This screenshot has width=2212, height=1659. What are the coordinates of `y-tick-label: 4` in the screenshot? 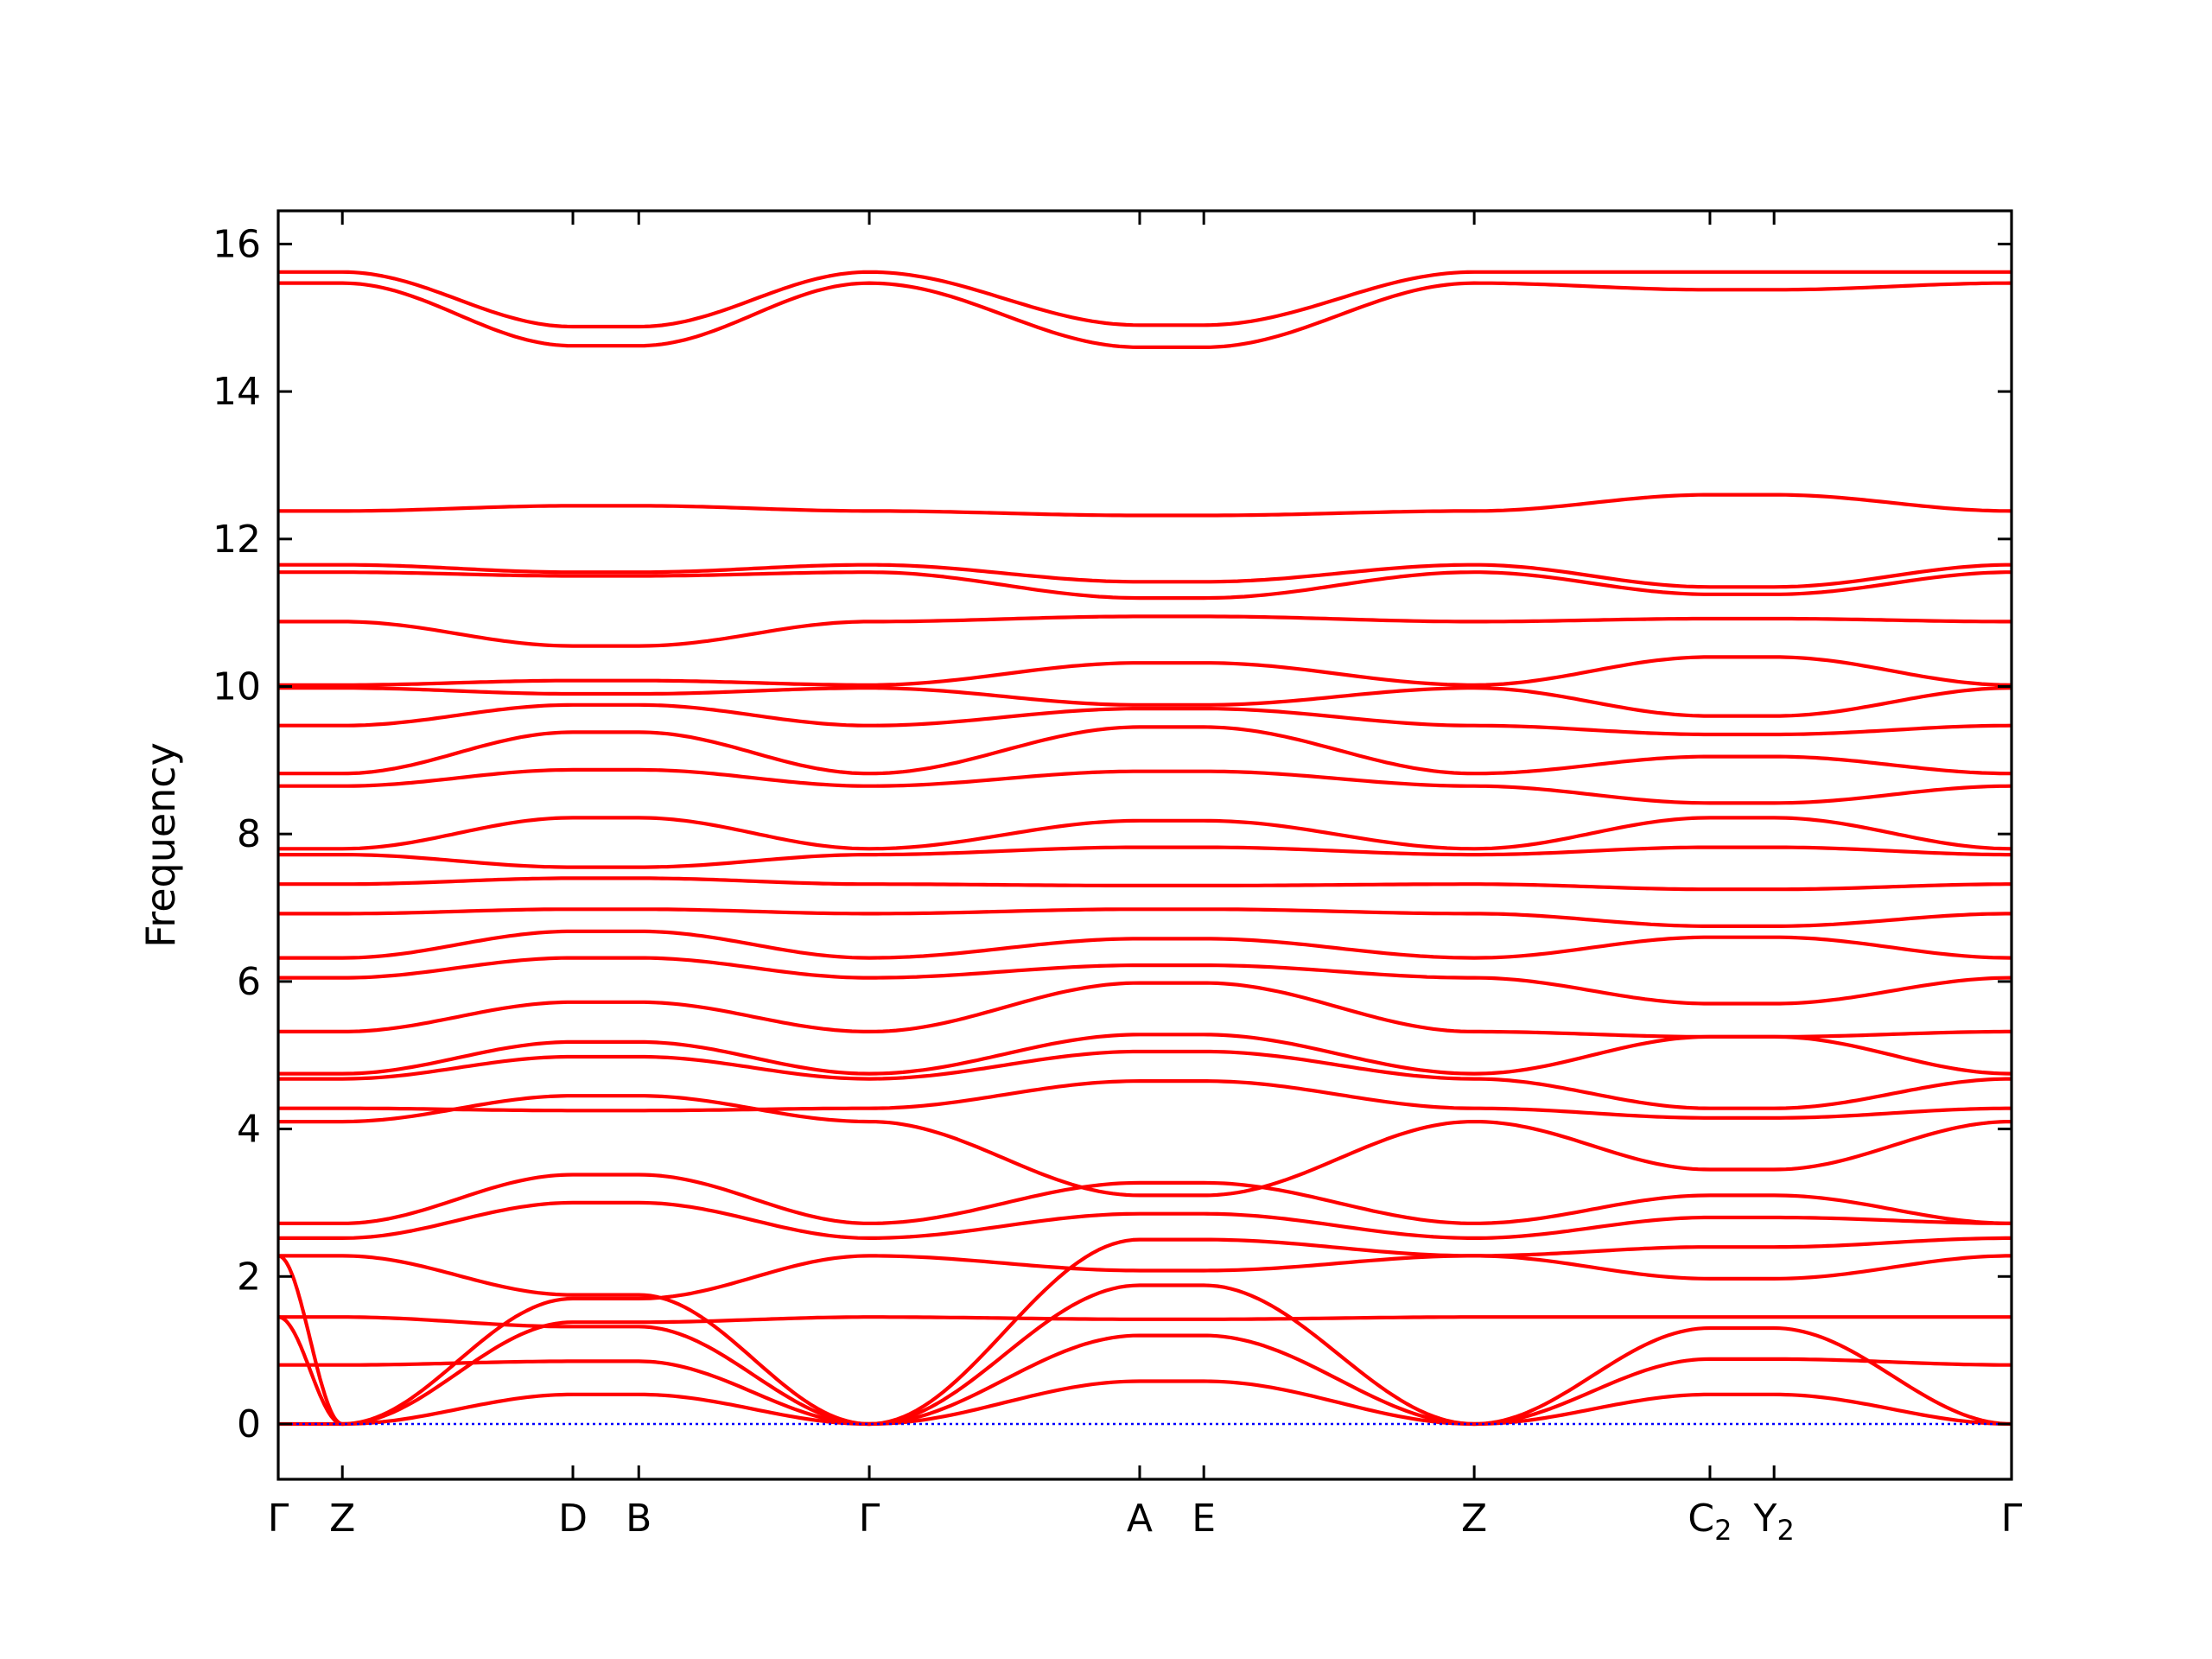 It's located at (249, 1130).